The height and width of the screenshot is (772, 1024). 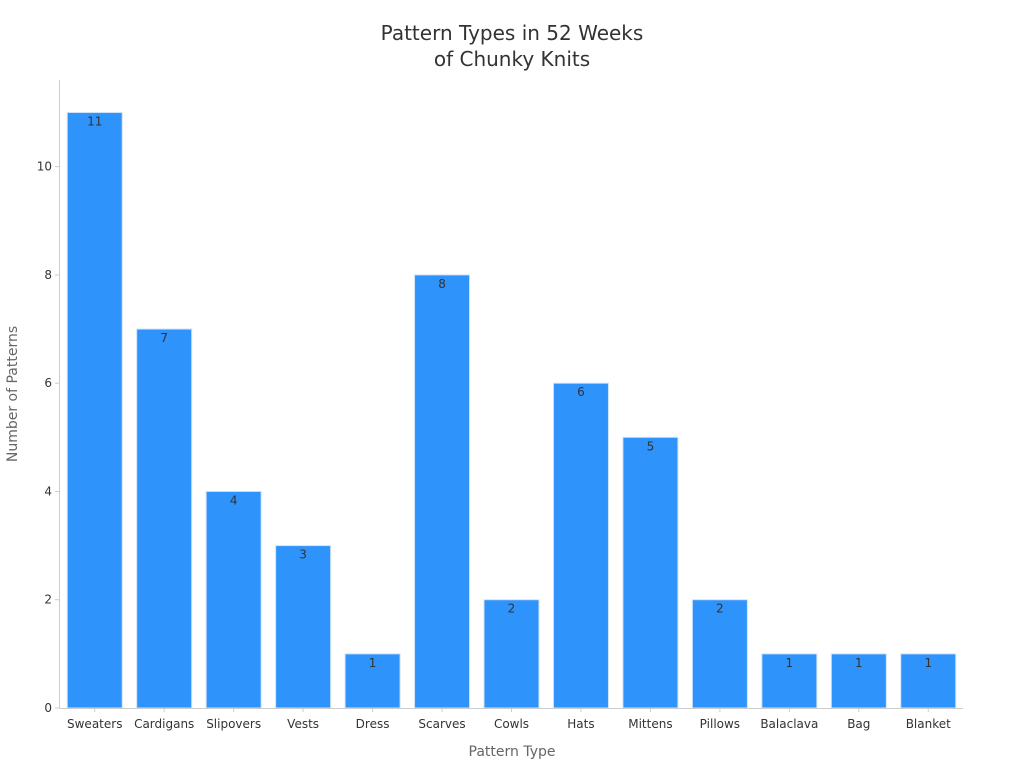 What do you see at coordinates (94, 724) in the screenshot?
I see `x-tick-label: Sweaters` at bounding box center [94, 724].